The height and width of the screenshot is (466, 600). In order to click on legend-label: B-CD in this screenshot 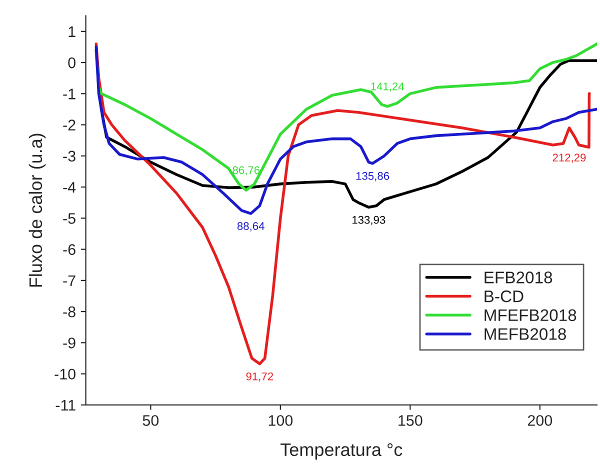, I will do `click(504, 296)`.